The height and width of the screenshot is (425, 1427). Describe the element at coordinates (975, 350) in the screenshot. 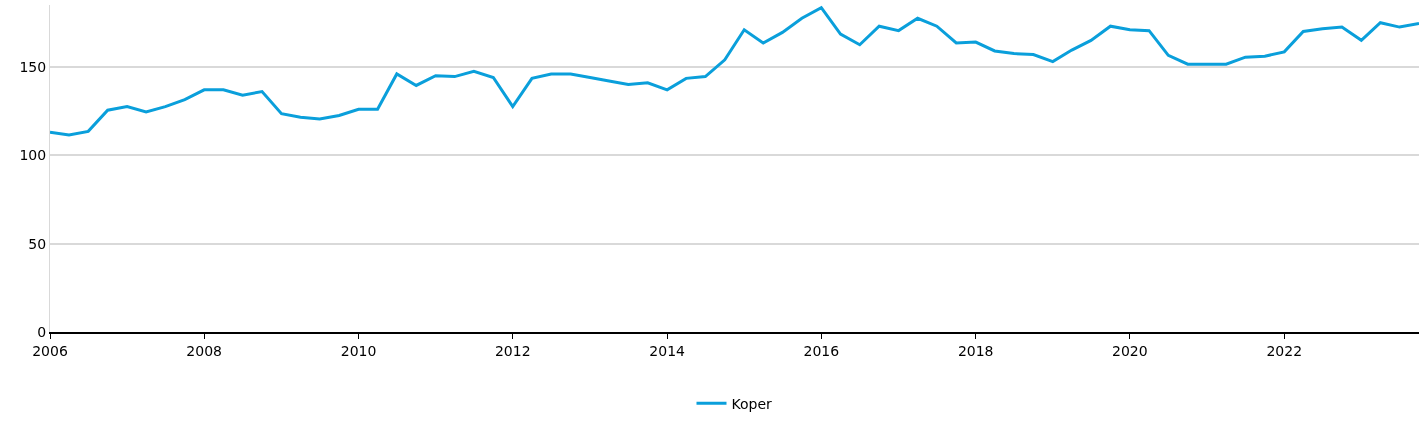

I see `x-tick-label: 2018` at that location.